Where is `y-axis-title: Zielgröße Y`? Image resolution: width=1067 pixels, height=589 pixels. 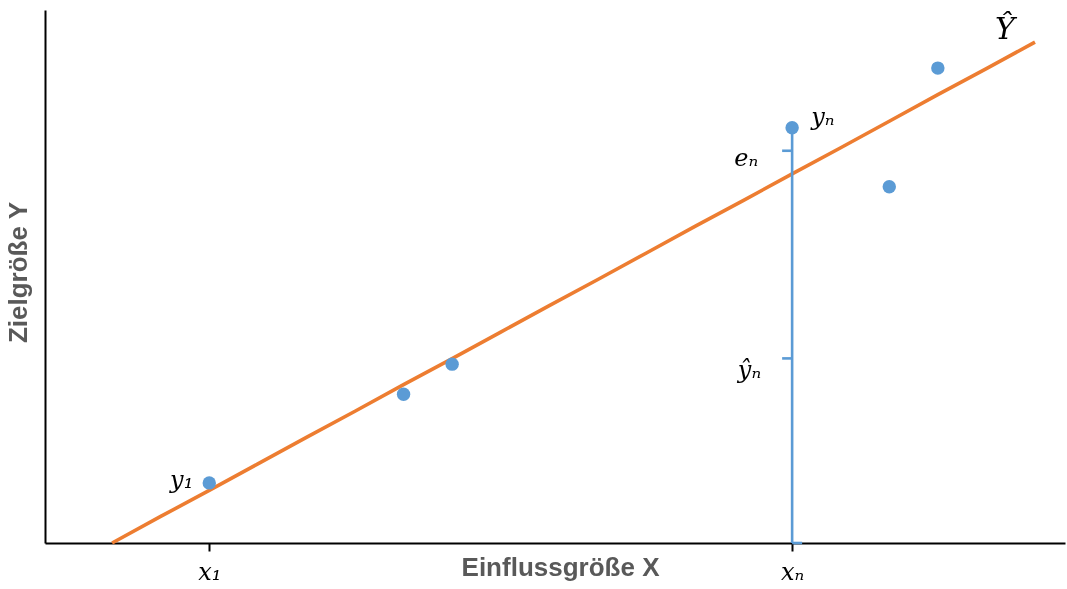
y-axis-title: Zielgröße Y is located at coordinates (17, 272).